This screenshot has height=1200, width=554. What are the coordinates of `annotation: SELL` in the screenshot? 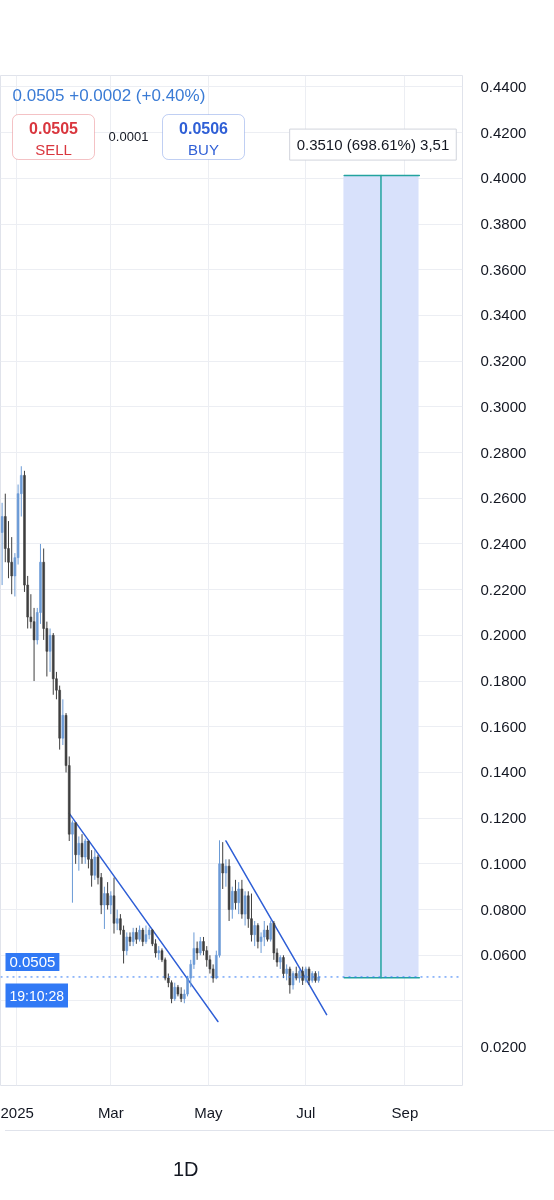 It's located at (53, 149).